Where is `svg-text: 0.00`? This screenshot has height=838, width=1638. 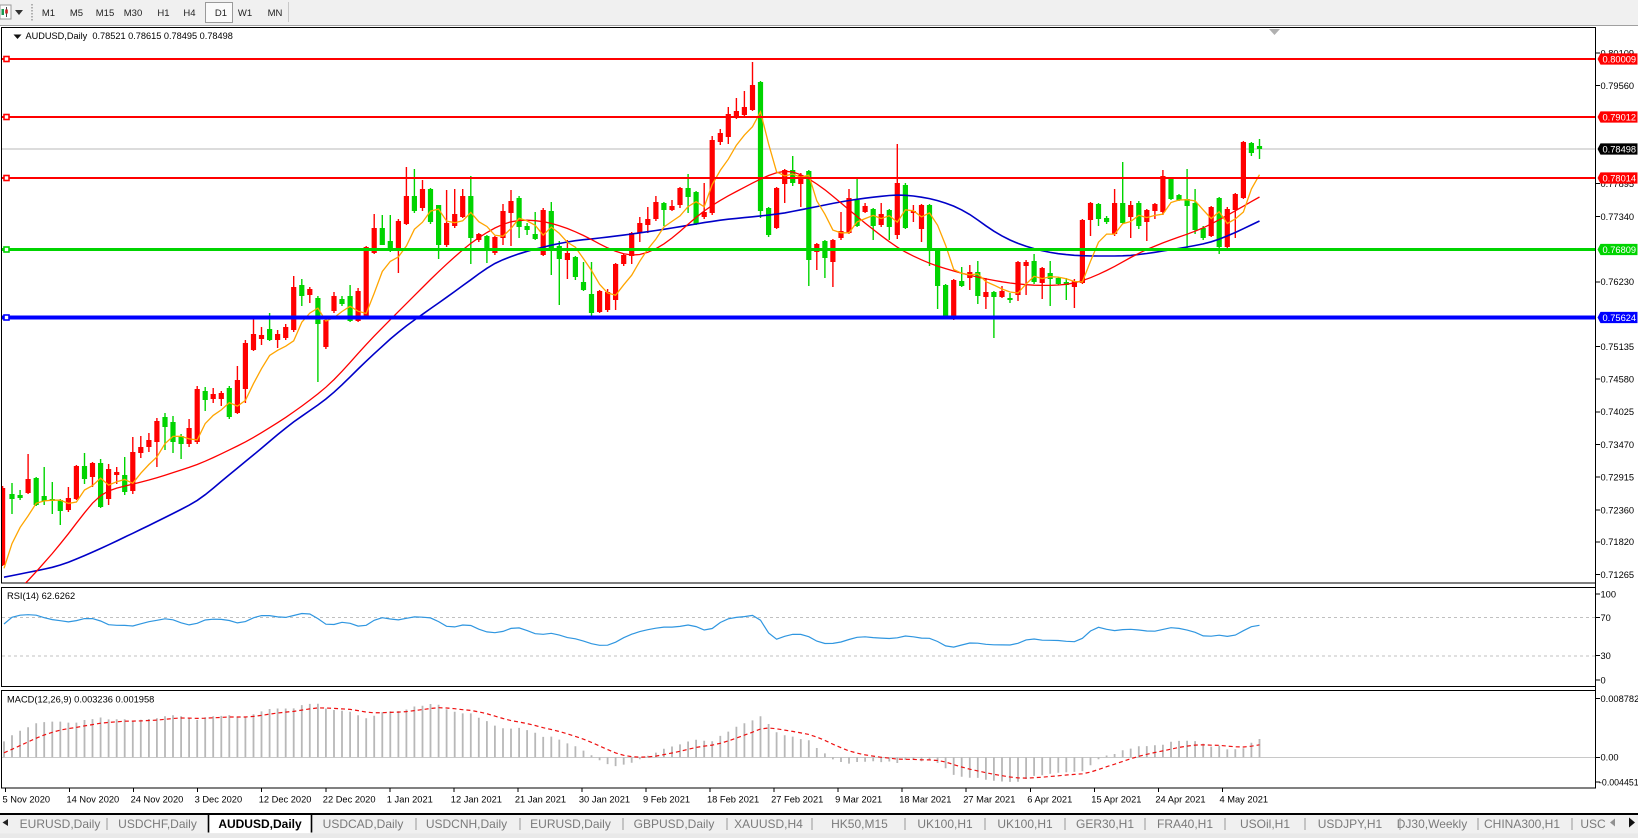
svg-text: 0.00 is located at coordinates (1610, 758).